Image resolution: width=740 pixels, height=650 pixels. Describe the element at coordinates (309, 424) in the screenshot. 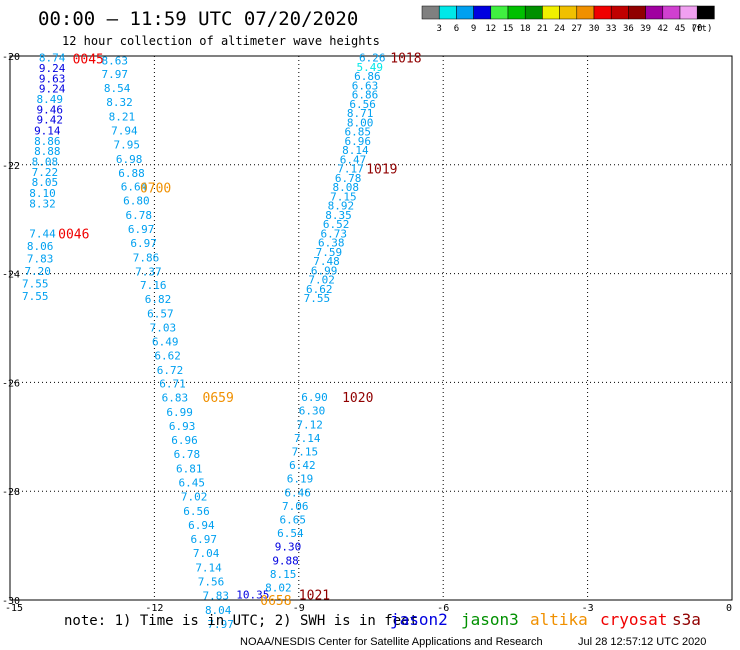

I see `wave-height-value: 7.12` at that location.